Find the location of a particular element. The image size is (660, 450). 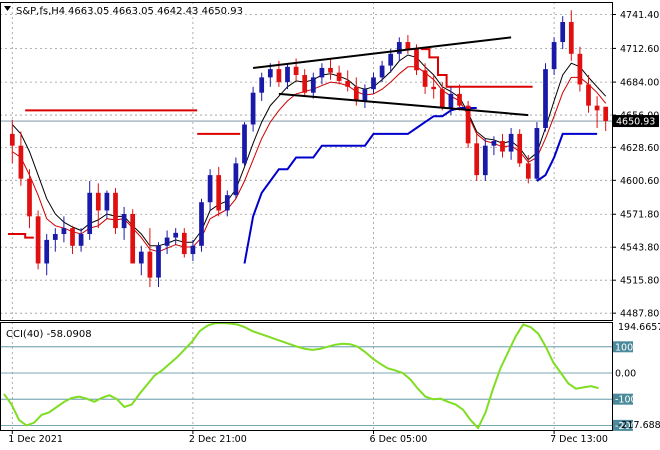

cci-level-label: -200 is located at coordinates (626, 426).